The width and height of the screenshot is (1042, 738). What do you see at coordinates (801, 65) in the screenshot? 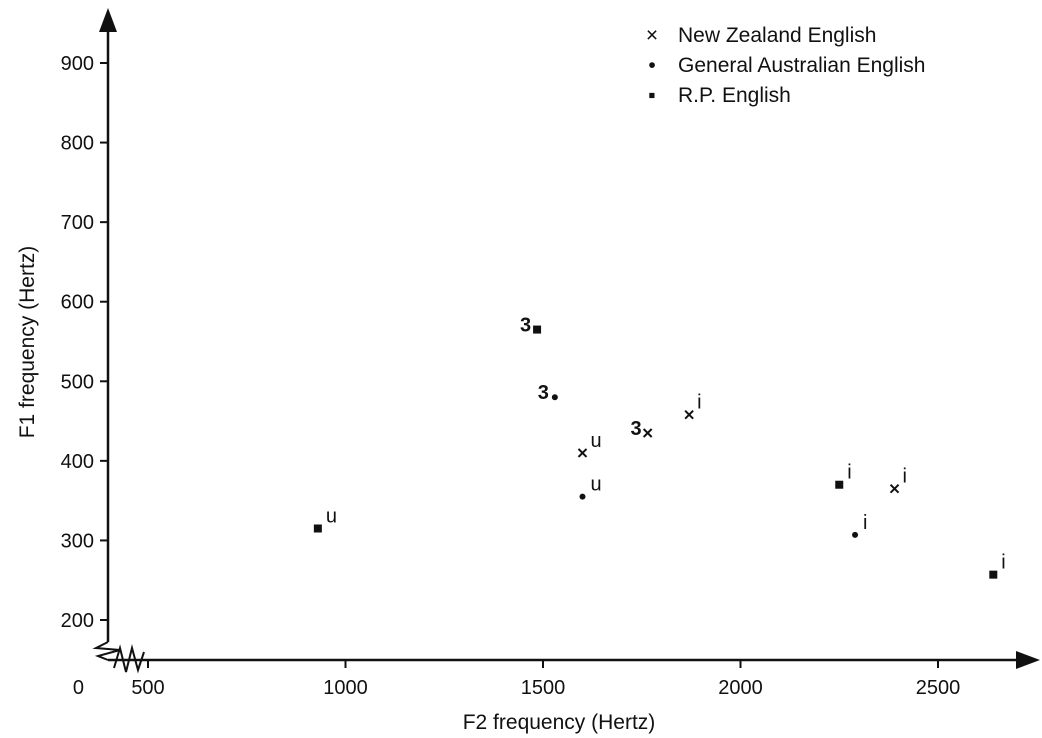
I see `legend-label-general-australian: General Australian English` at bounding box center [801, 65].